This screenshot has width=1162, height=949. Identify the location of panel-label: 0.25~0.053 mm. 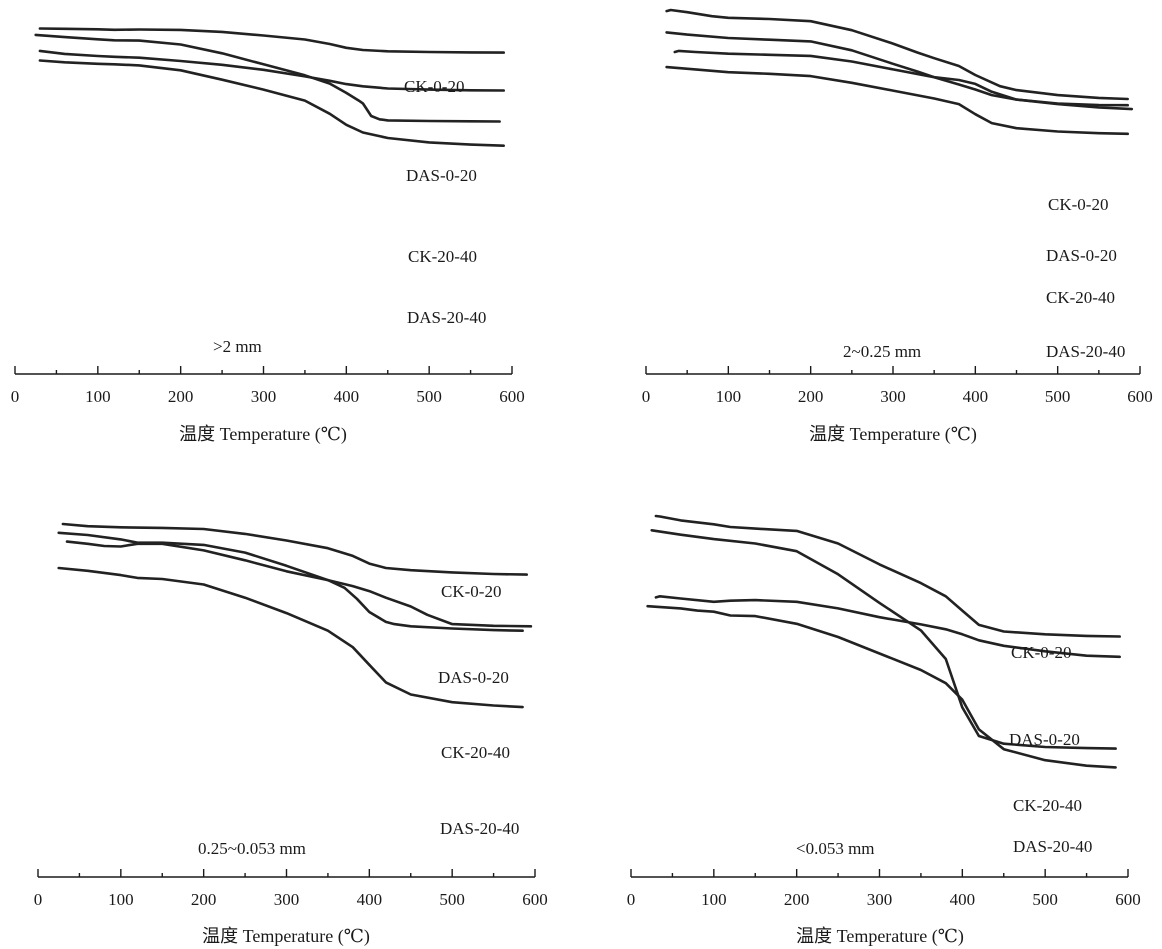
(252, 848).